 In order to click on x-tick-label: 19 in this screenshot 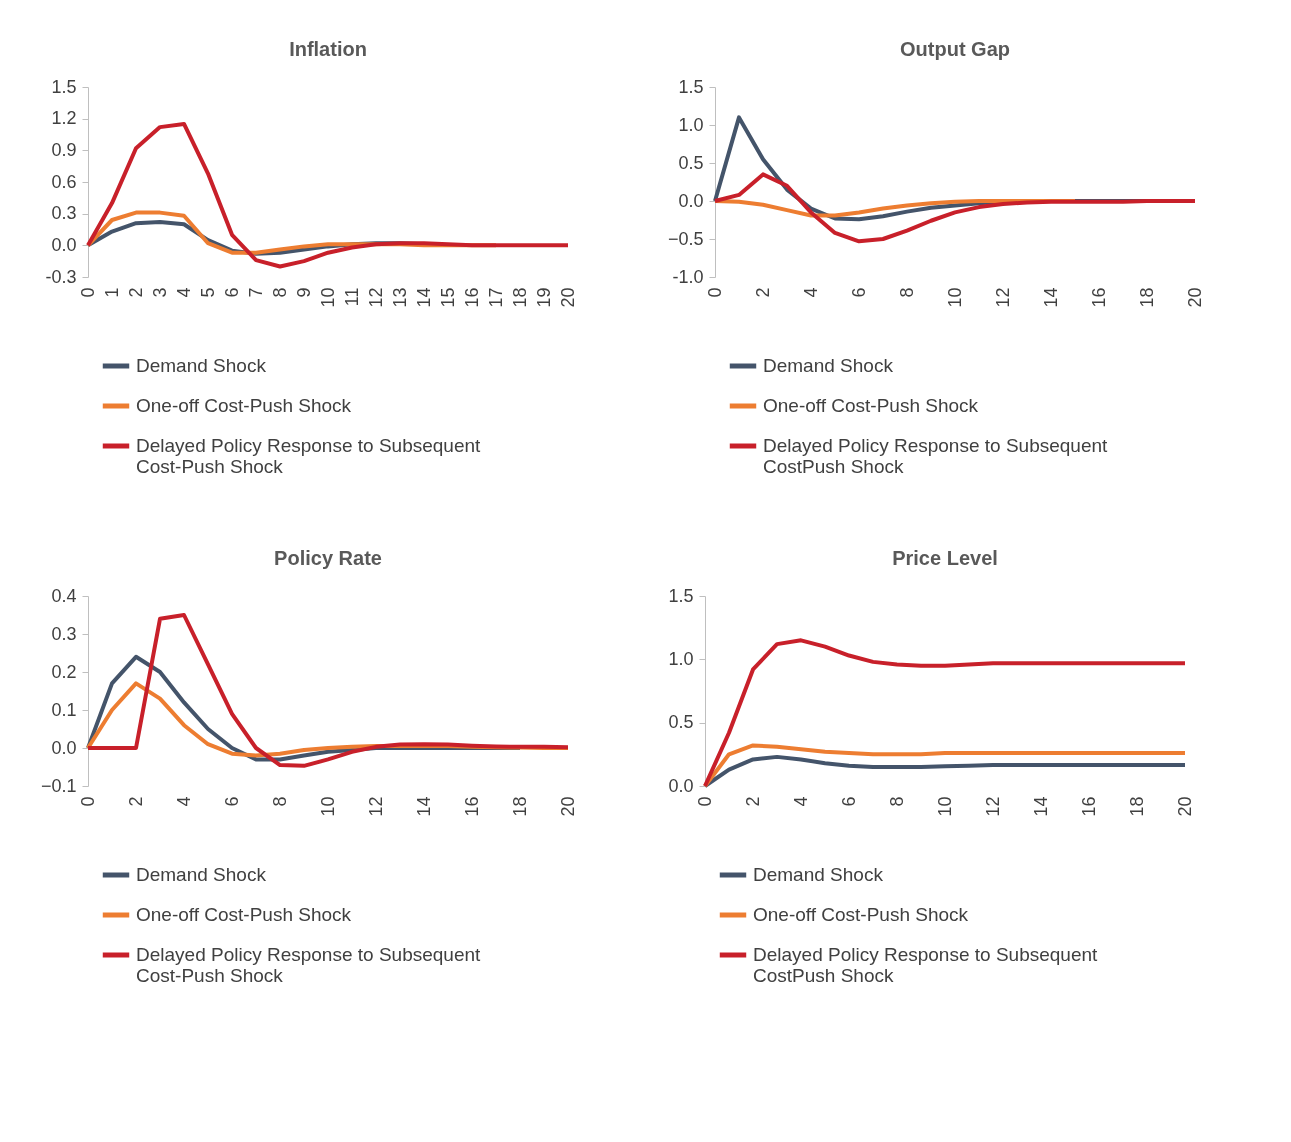, I will do `click(543, 297)`.